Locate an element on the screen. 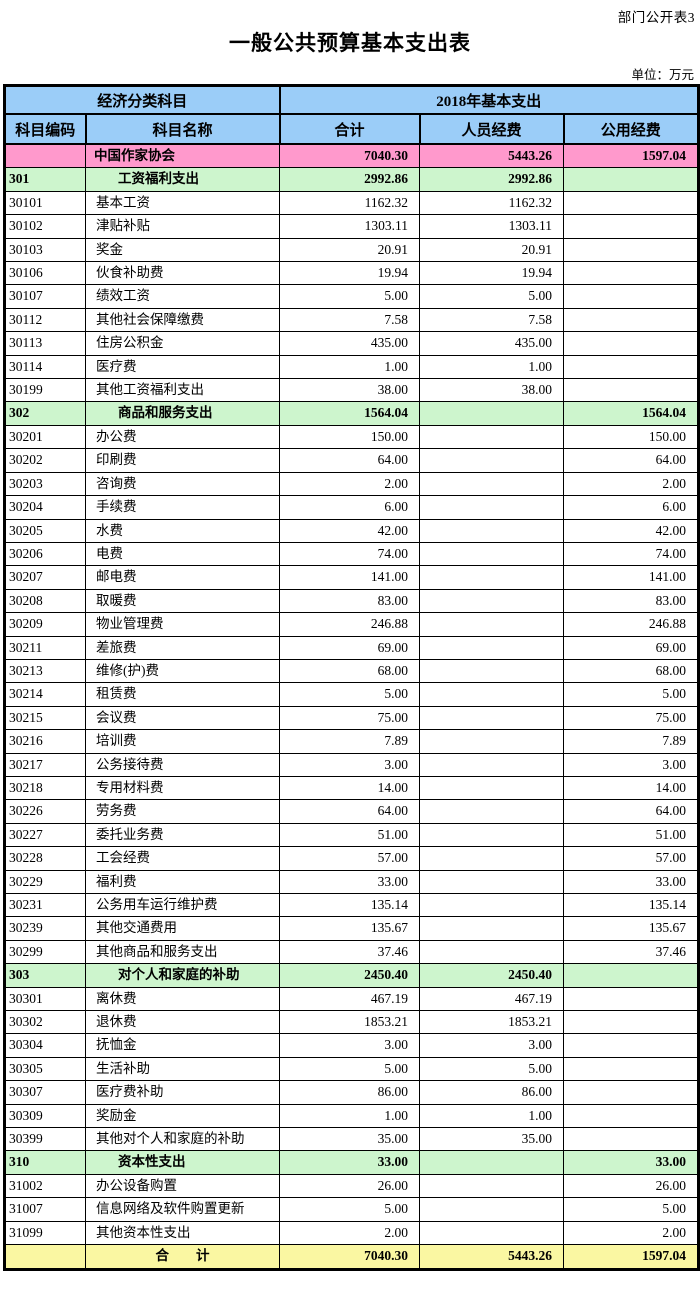 The height and width of the screenshot is (1292, 700). cell-total: 7040.30 is located at coordinates (350, 1257).